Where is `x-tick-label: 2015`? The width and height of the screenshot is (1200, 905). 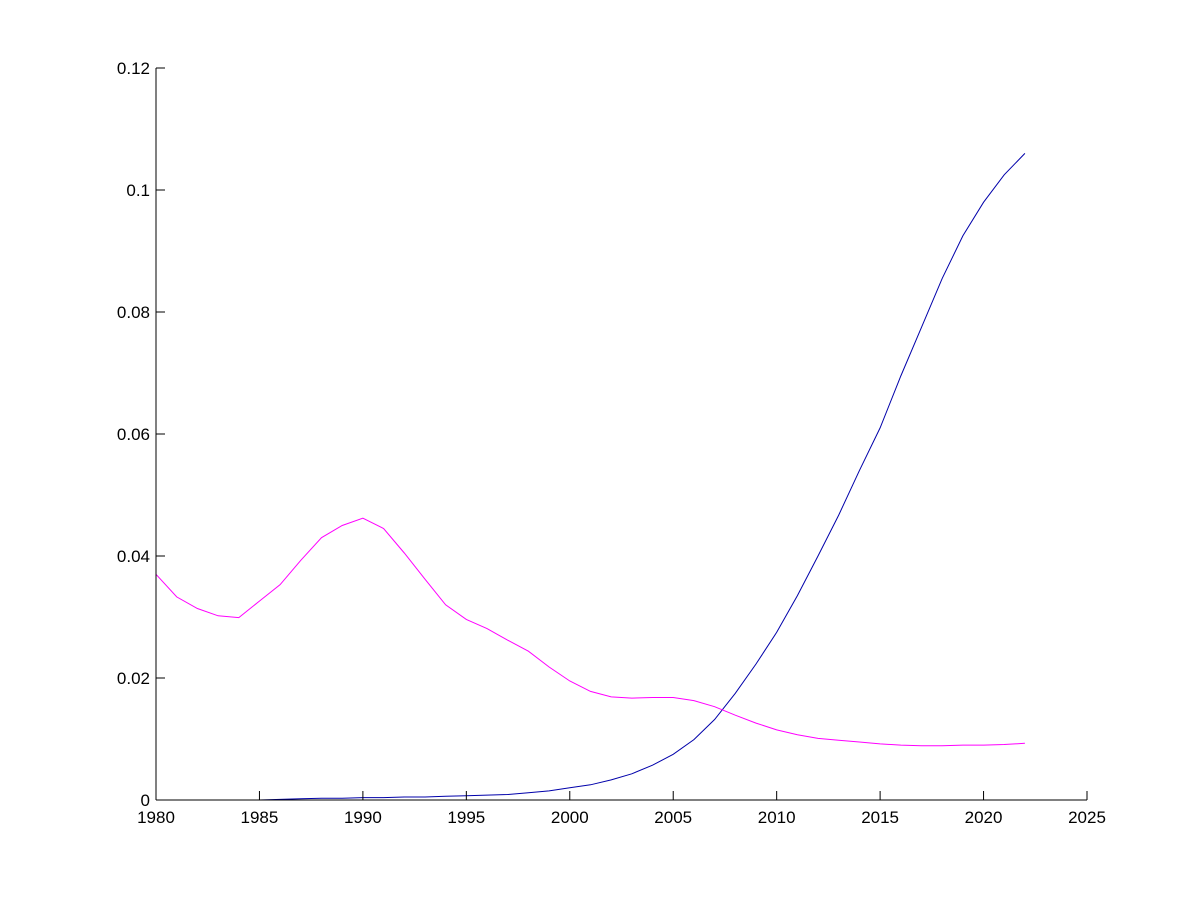
x-tick-label: 2015 is located at coordinates (880, 817).